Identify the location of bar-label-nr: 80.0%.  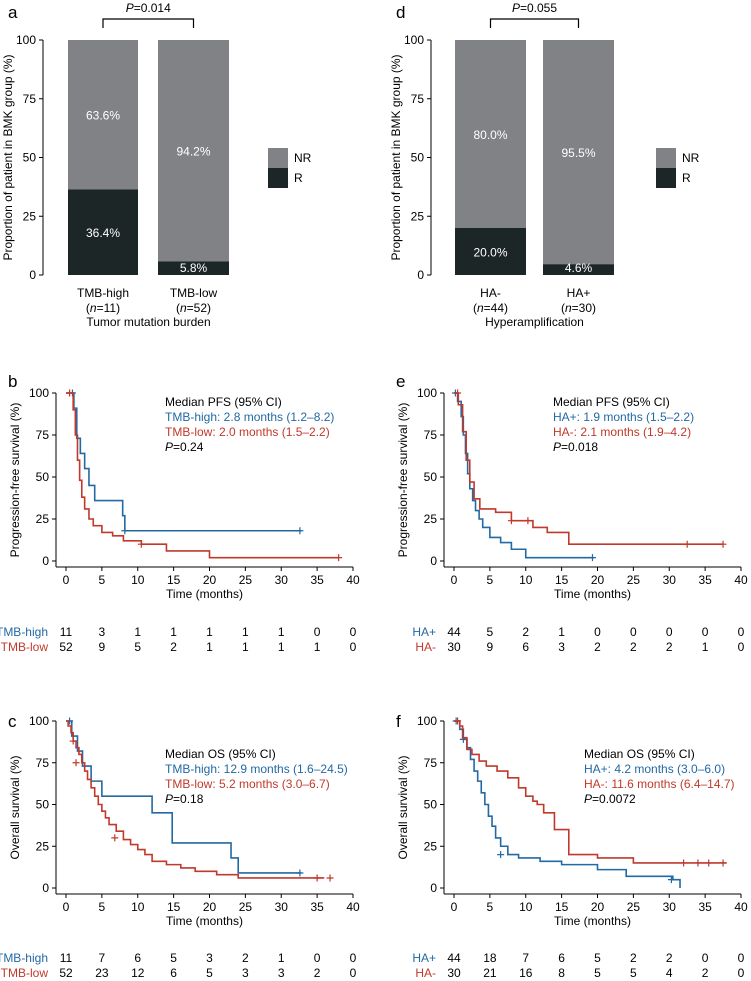
(490, 135).